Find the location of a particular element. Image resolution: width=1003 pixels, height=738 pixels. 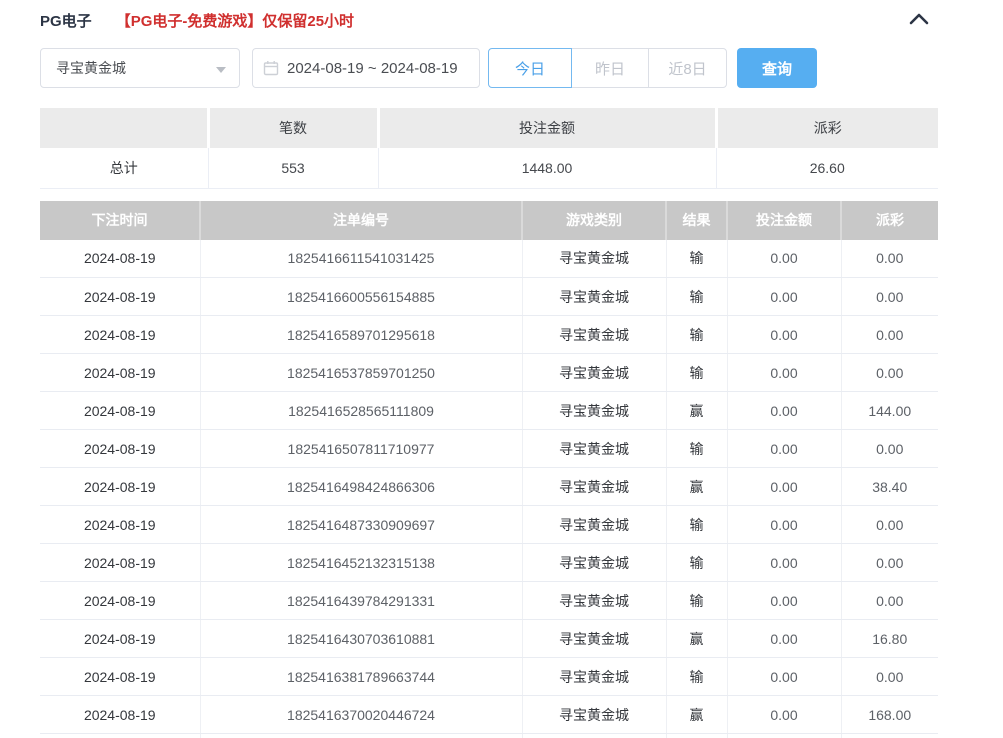

summary-col-blank is located at coordinates (124, 128).